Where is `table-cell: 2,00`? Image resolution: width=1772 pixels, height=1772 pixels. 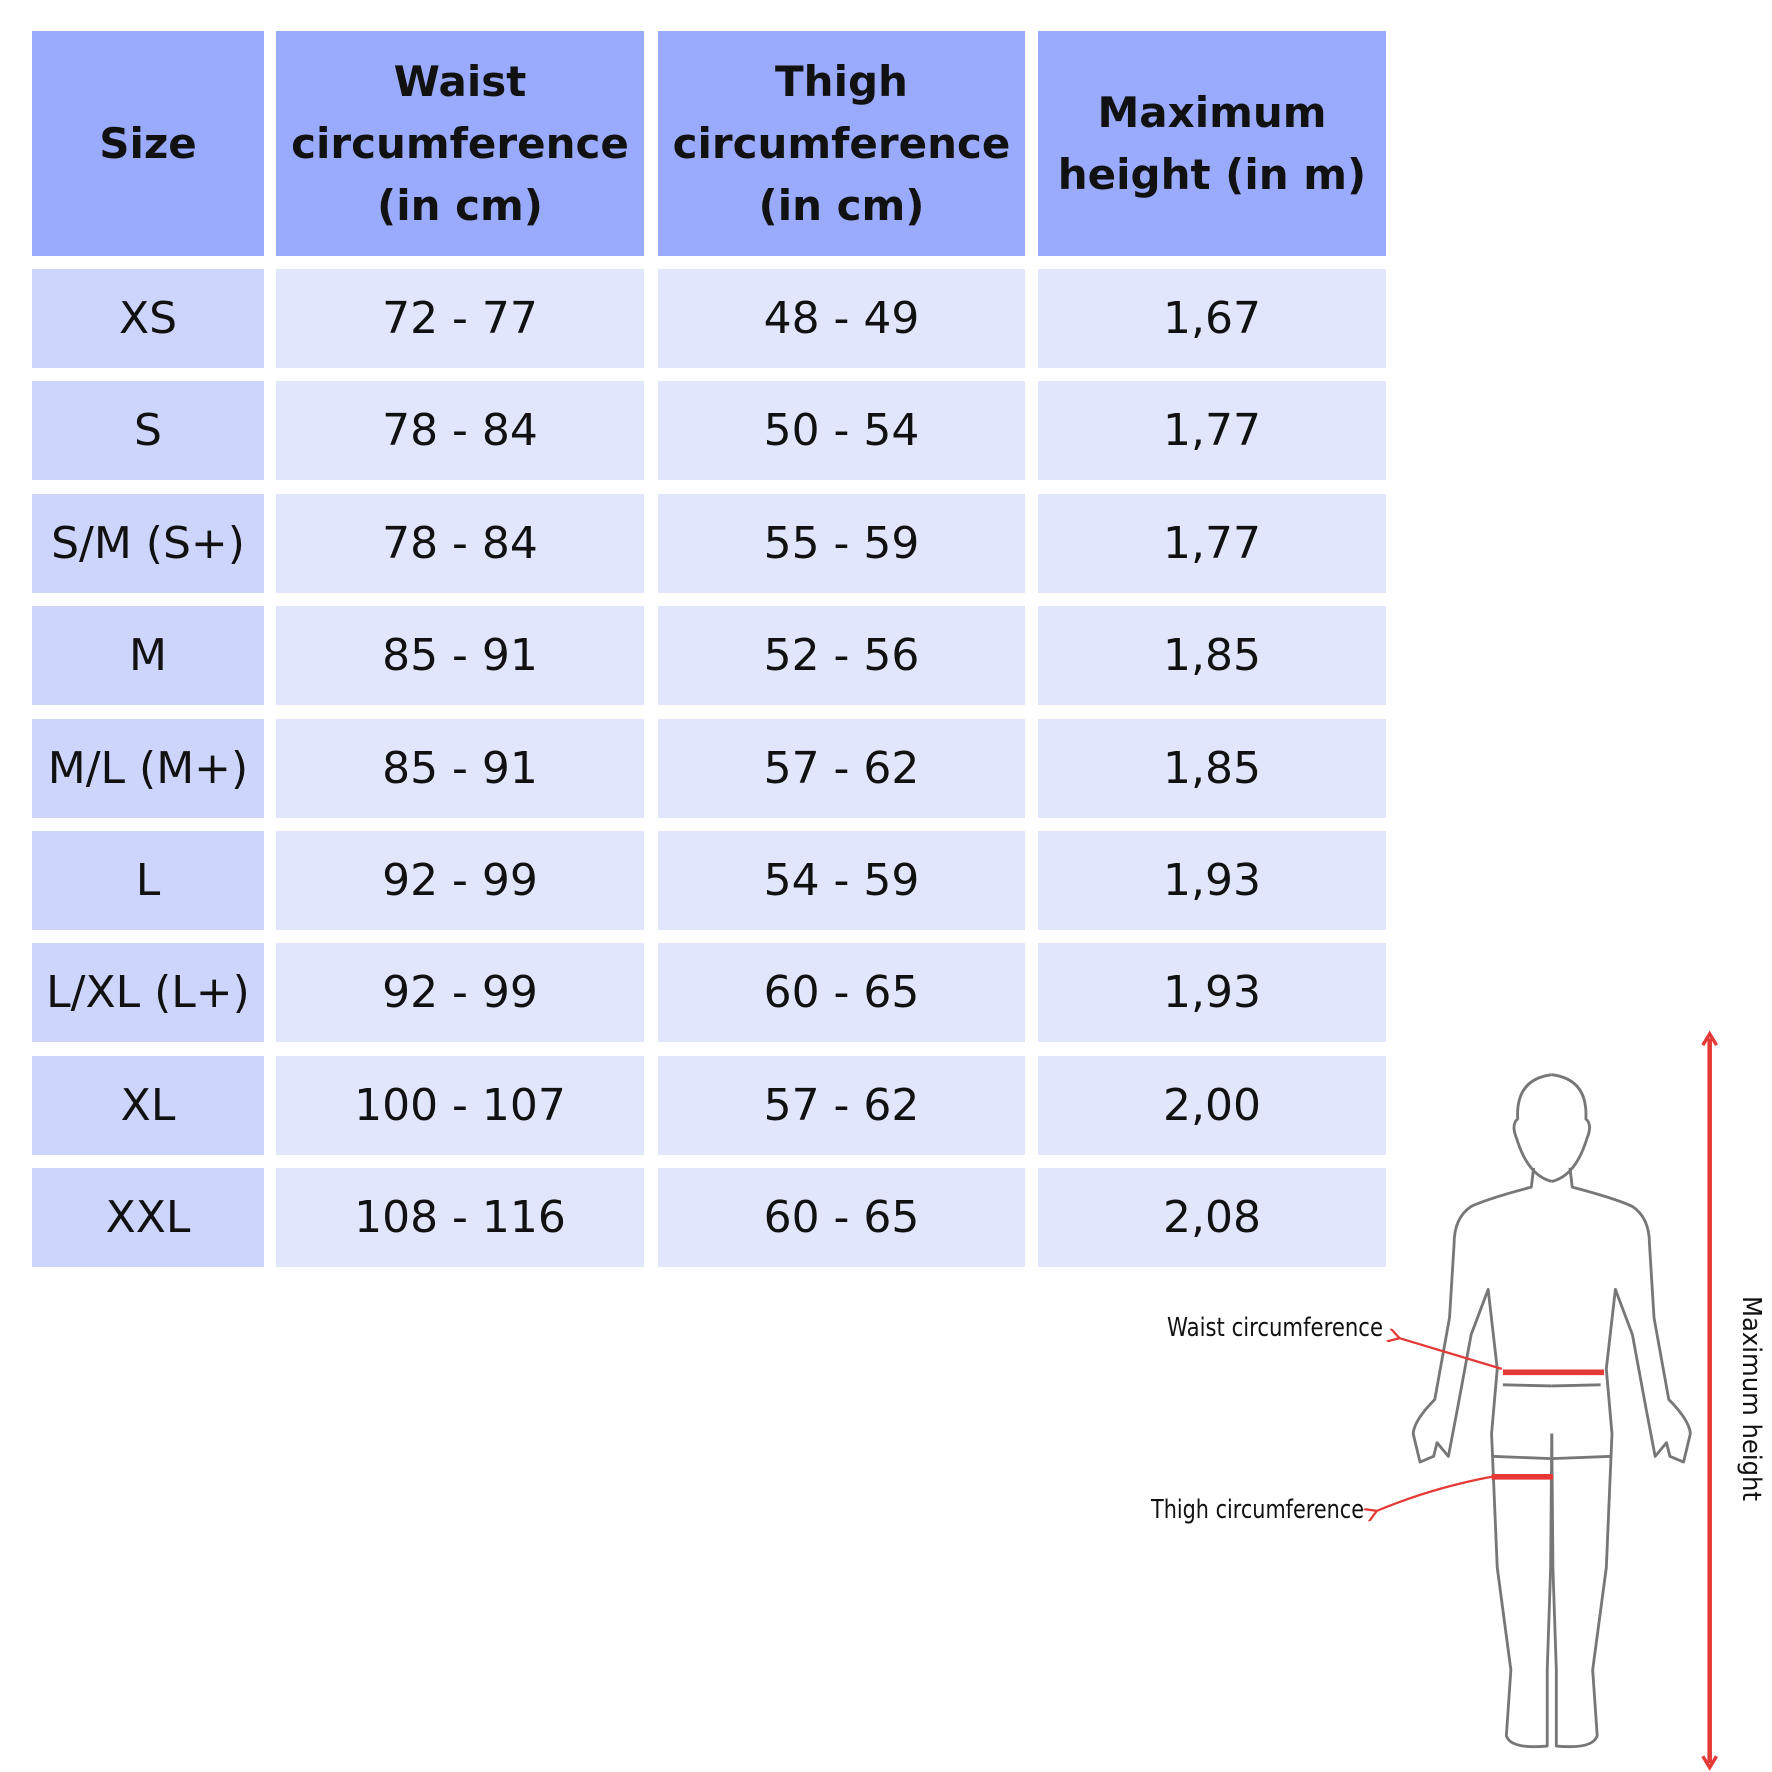 table-cell: 2,00 is located at coordinates (1212, 1105).